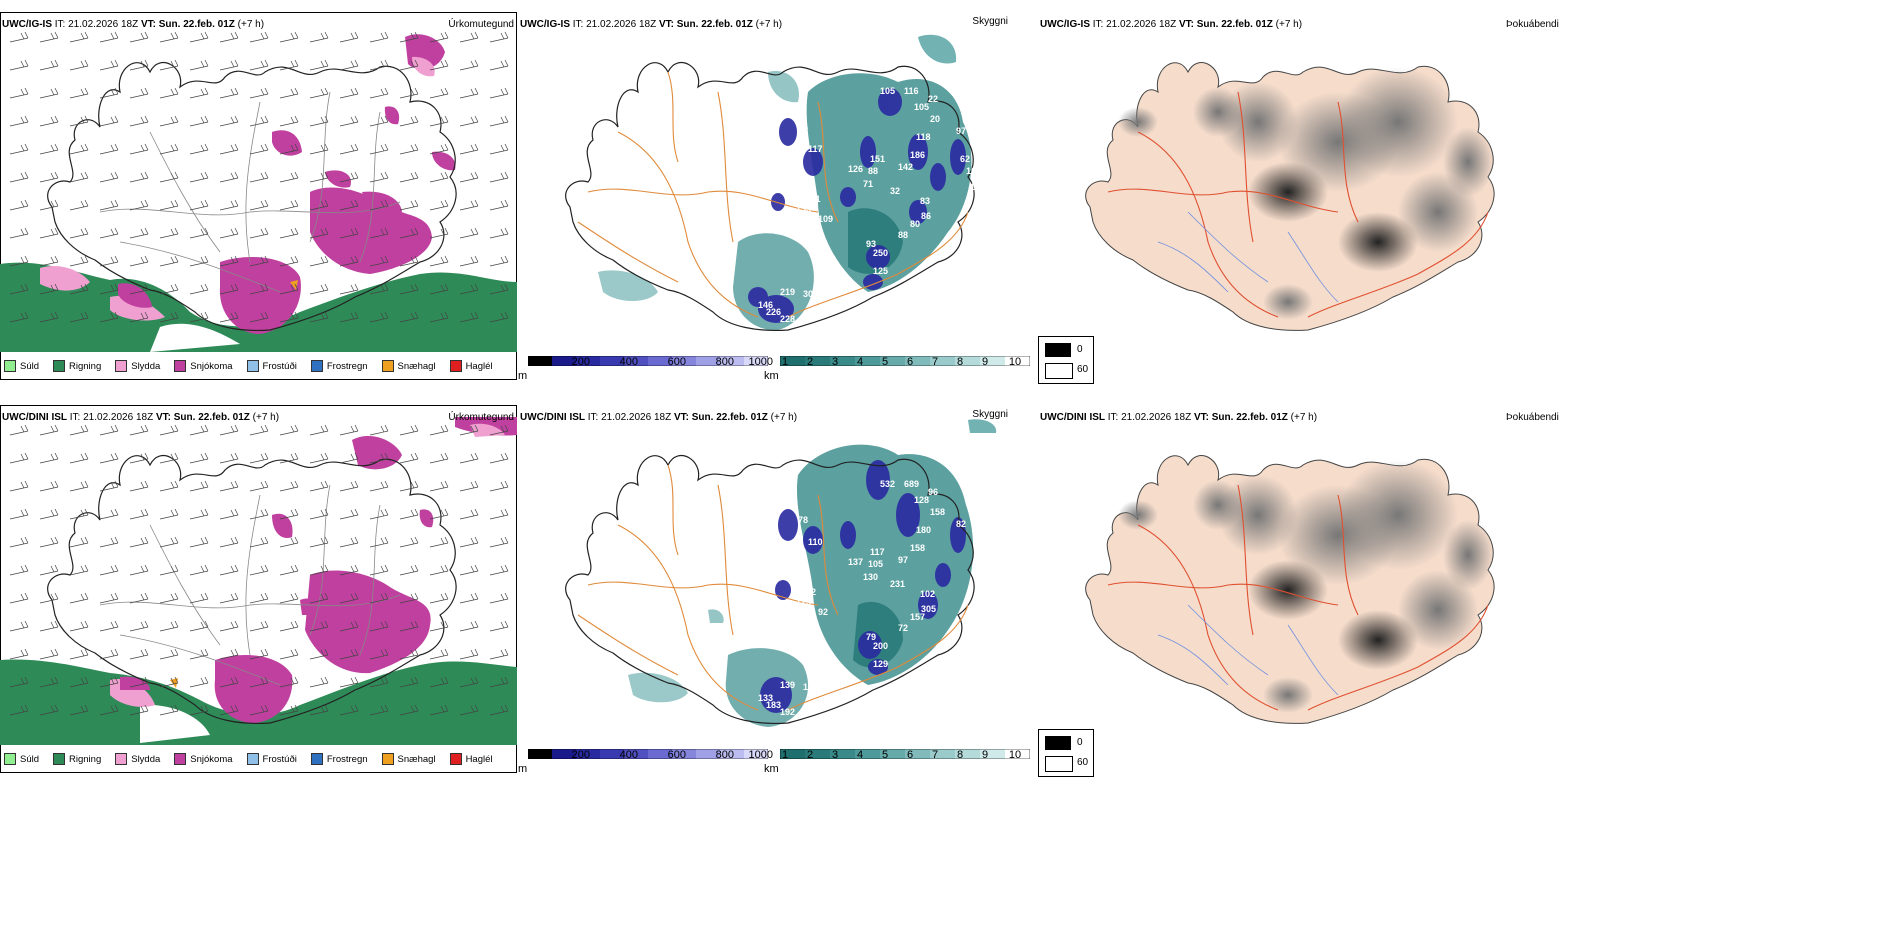  What do you see at coordinates (271, 366) in the screenshot?
I see `legend-item: Frostúði` at bounding box center [271, 366].